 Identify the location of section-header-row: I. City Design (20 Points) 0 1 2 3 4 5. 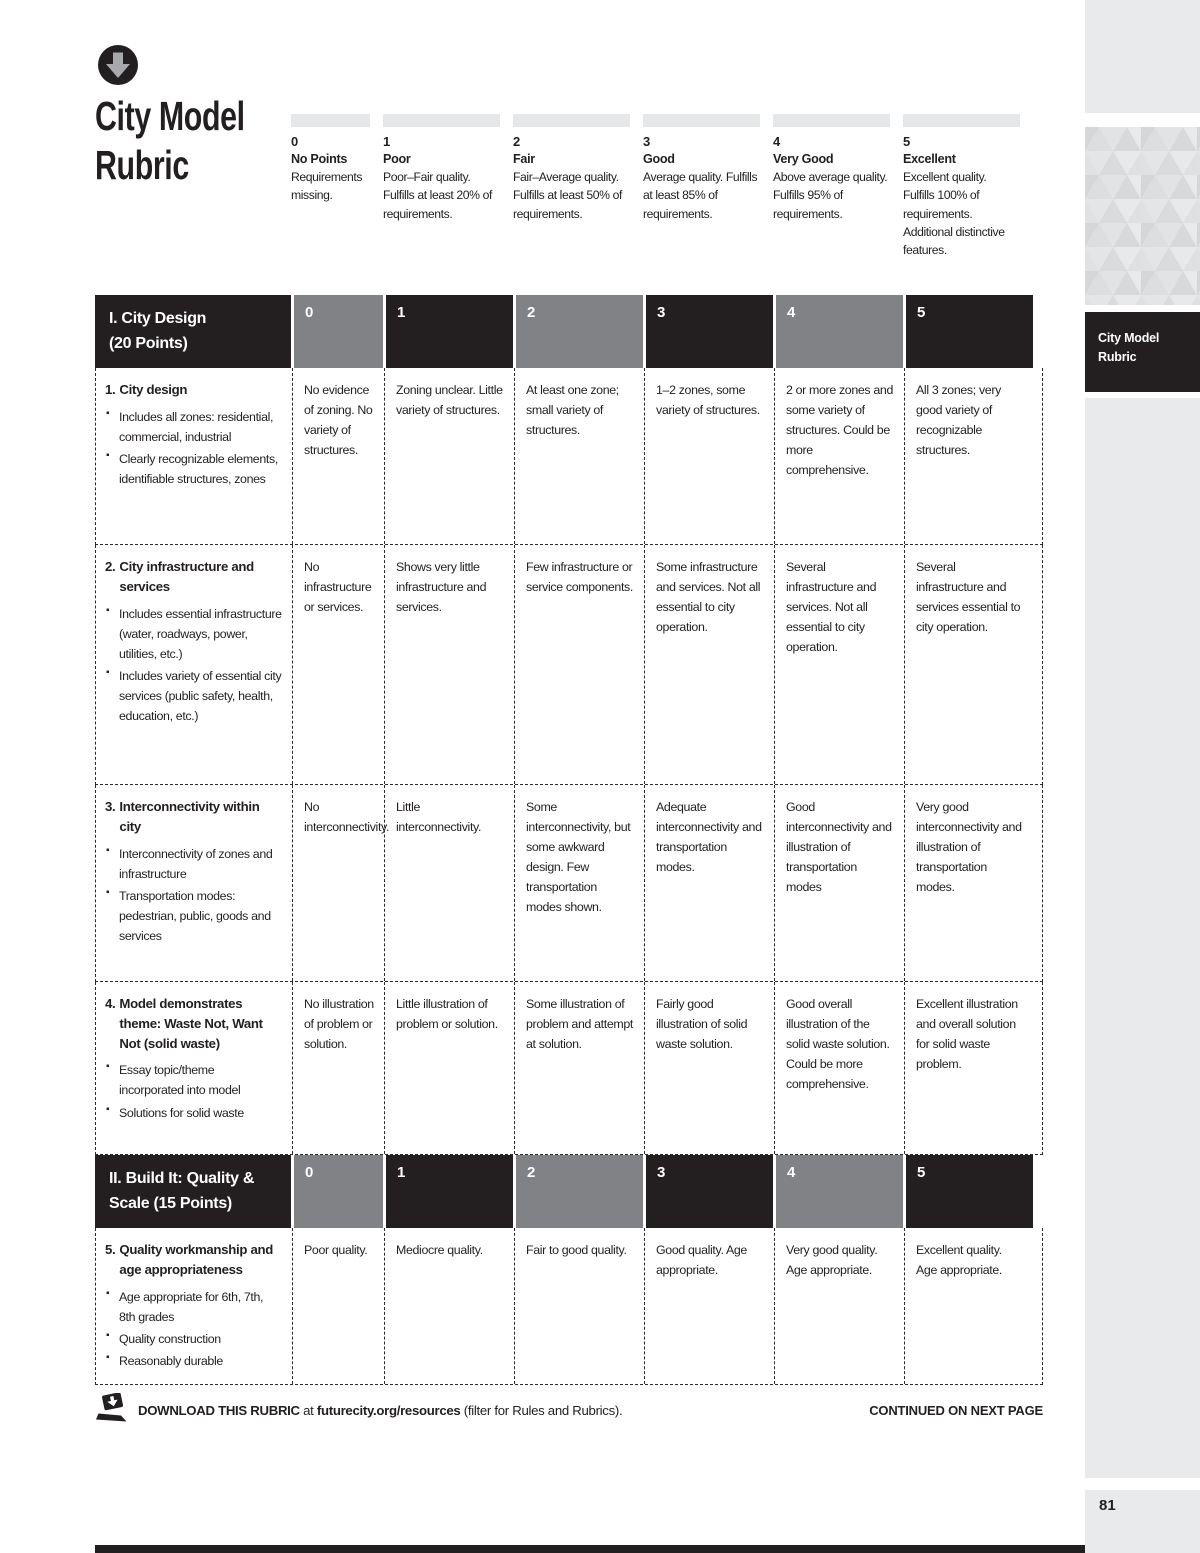
(569, 331).